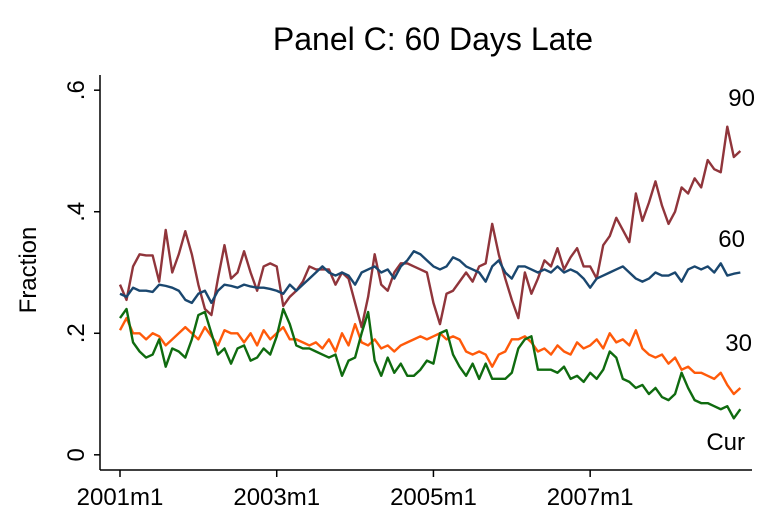 This screenshot has height=518, width=761. I want to click on y-tick-label: .6, so click(76, 90).